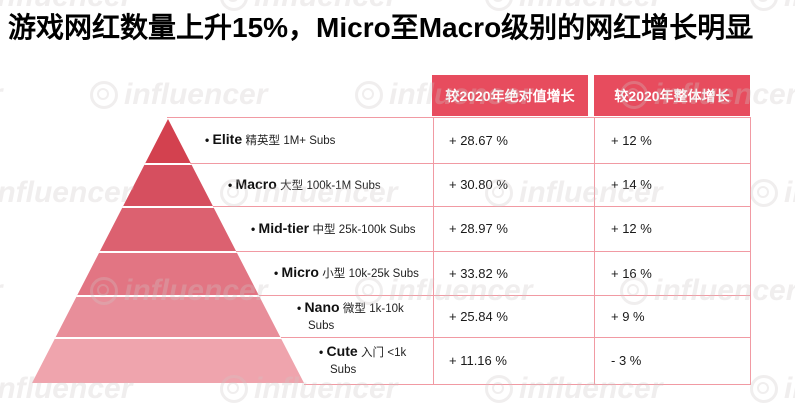  I want to click on tier-name-cn: 小型, so click(334, 274).